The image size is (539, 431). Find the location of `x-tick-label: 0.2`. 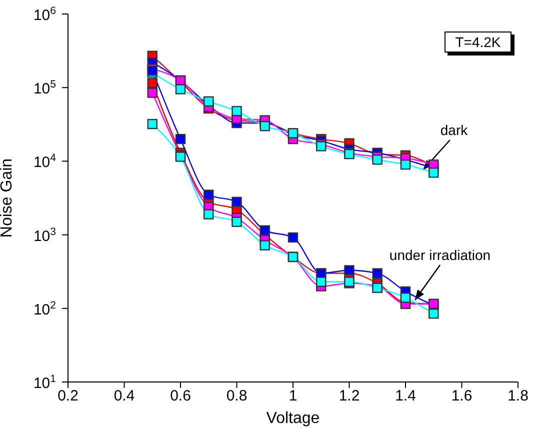

x-tick-label: 0.2 is located at coordinates (68, 396).